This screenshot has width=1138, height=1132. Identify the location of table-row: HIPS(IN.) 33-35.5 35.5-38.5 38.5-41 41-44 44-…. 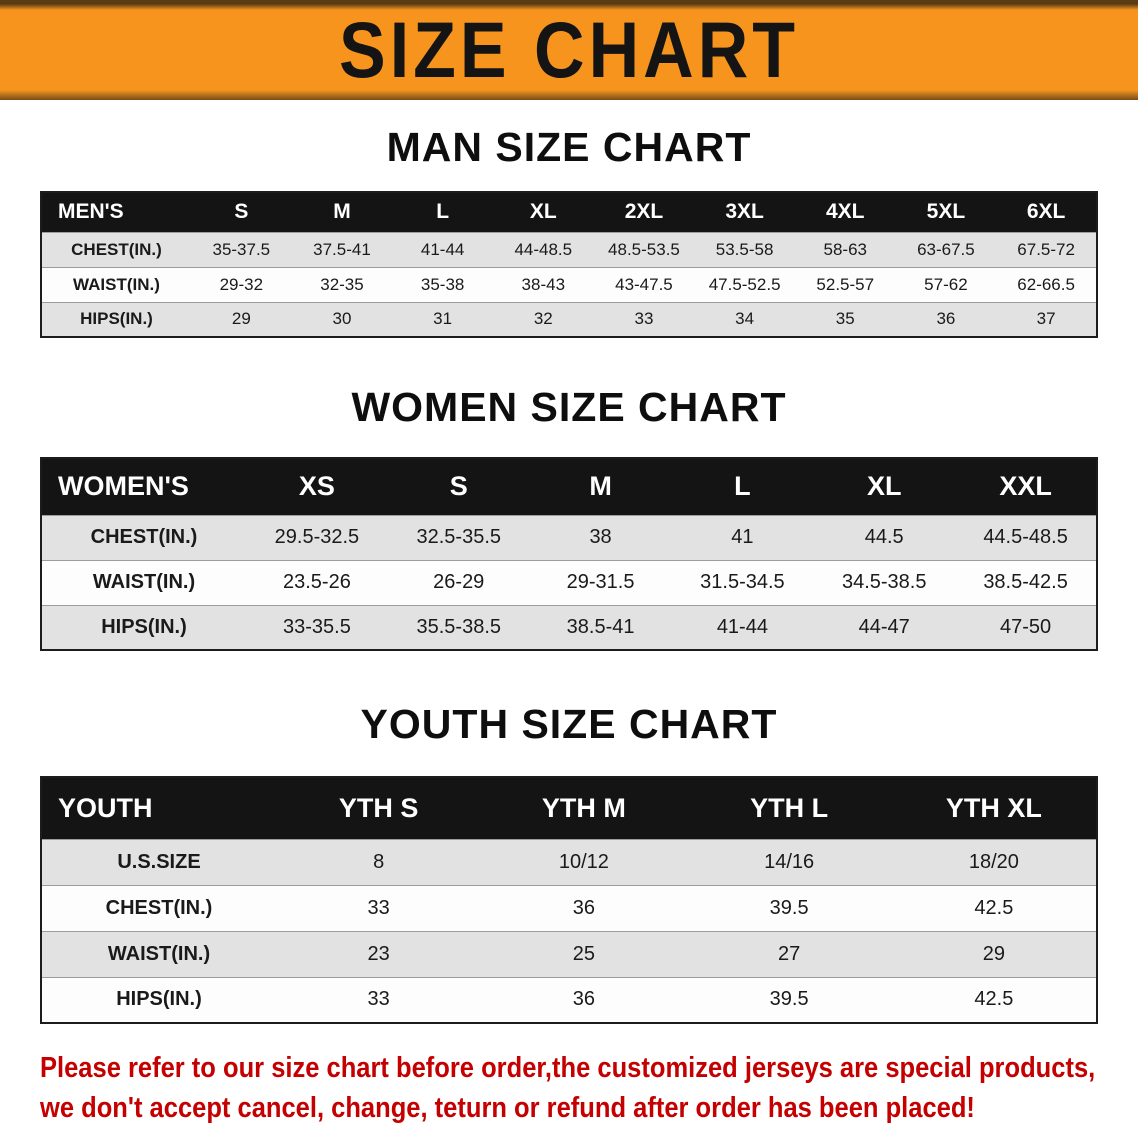
(569, 627).